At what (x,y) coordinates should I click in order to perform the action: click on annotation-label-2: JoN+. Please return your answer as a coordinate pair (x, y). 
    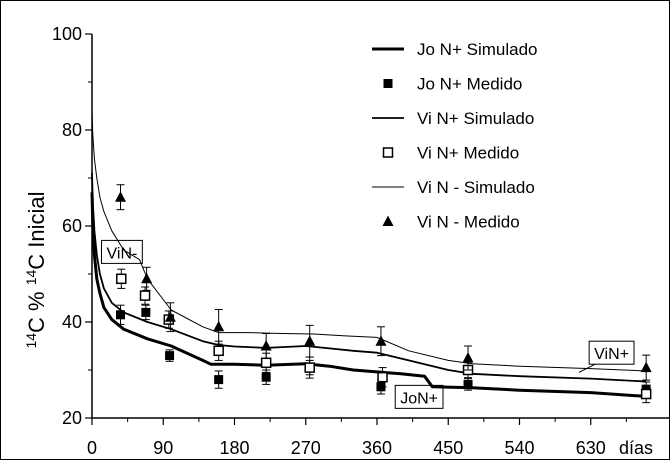
    Looking at the image, I should click on (419, 398).